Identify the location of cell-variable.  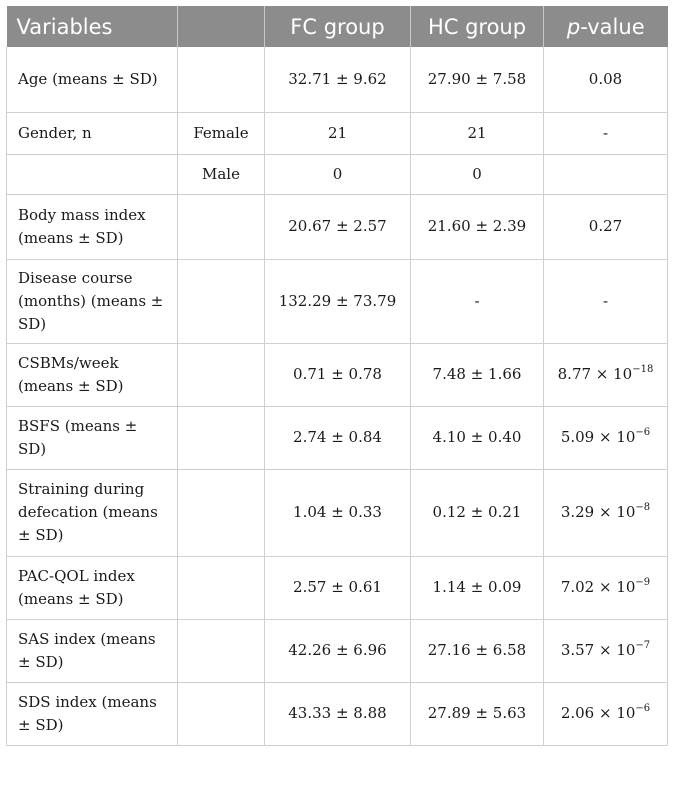
(92, 174).